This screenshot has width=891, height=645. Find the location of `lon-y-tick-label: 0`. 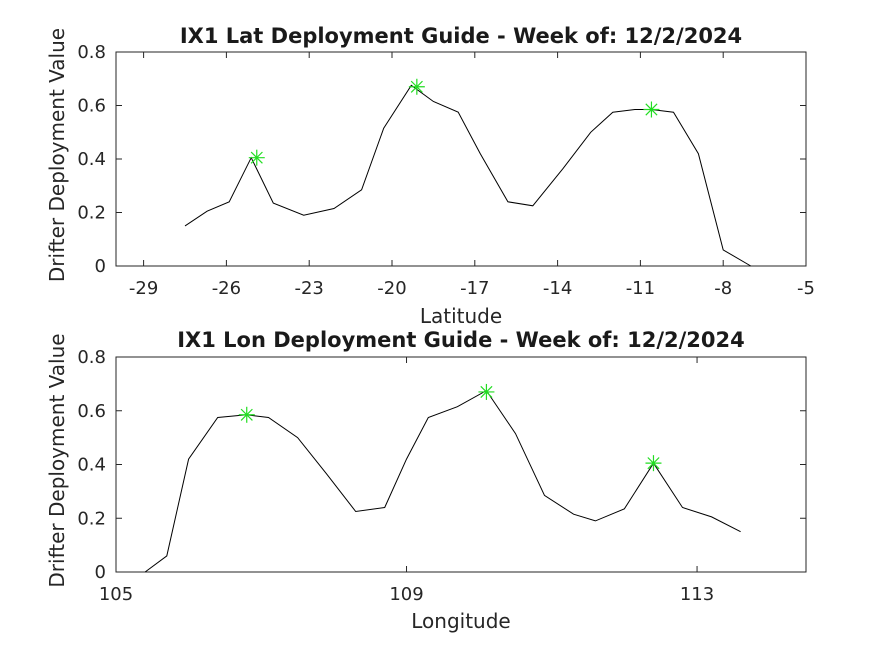

lon-y-tick-label: 0 is located at coordinates (100, 572).